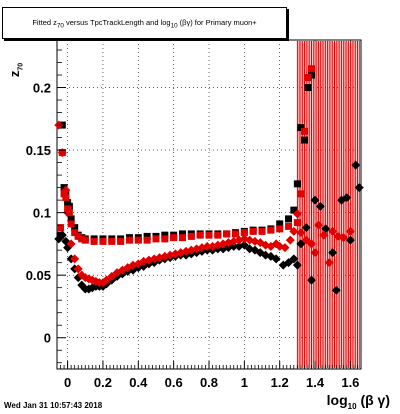  What do you see at coordinates (60, 26) in the screenshot?
I see `title-sub-1: 70` at bounding box center [60, 26].